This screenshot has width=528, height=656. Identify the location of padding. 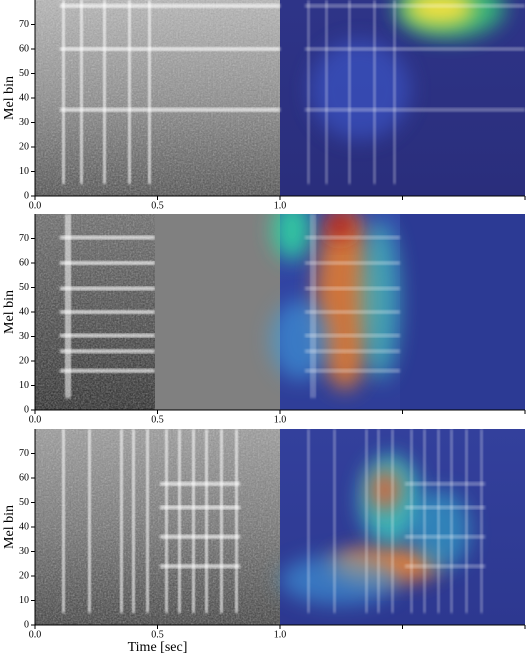
(217, 312).